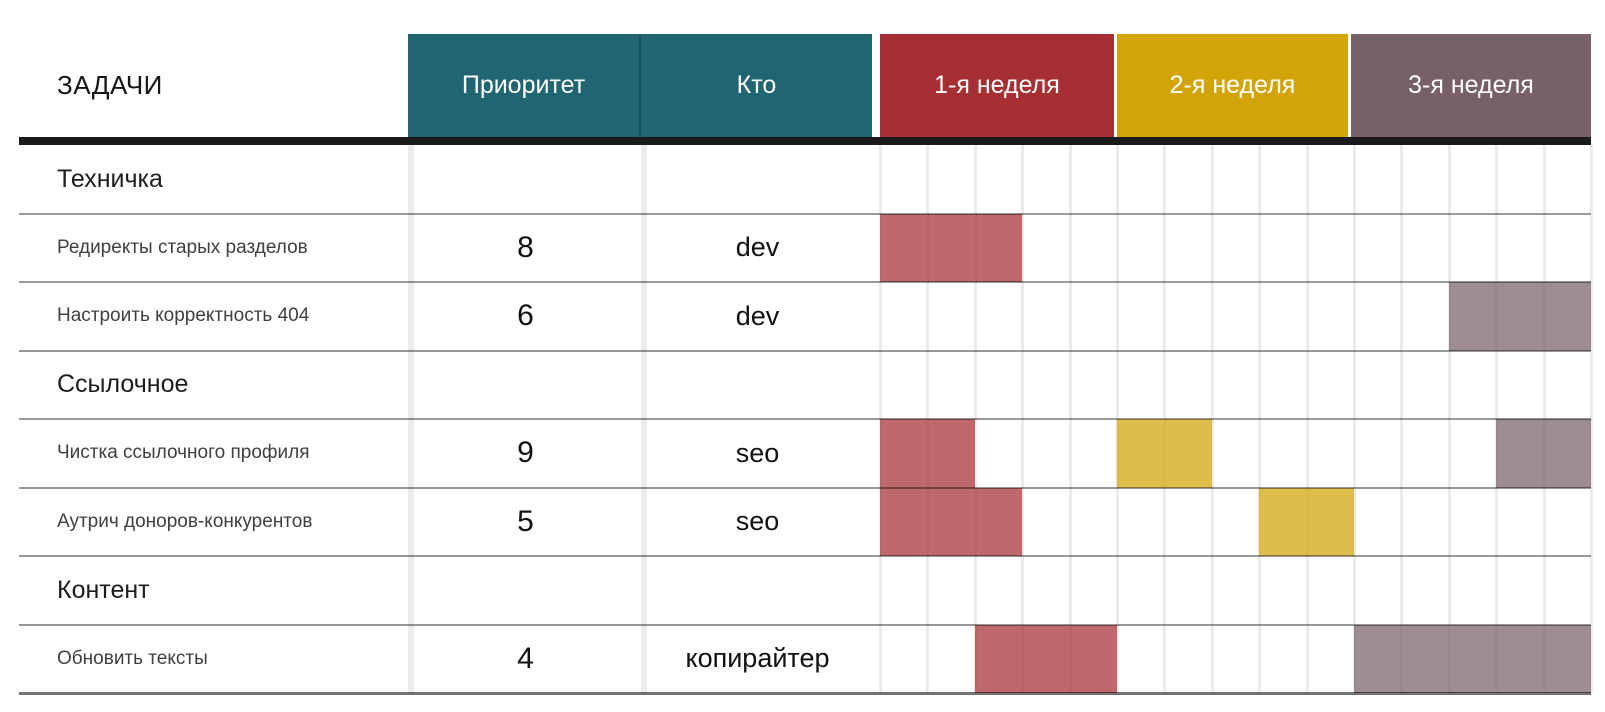 This screenshot has height=712, width=1605. What do you see at coordinates (805, 590) in the screenshot?
I see `section-row: Контент` at bounding box center [805, 590].